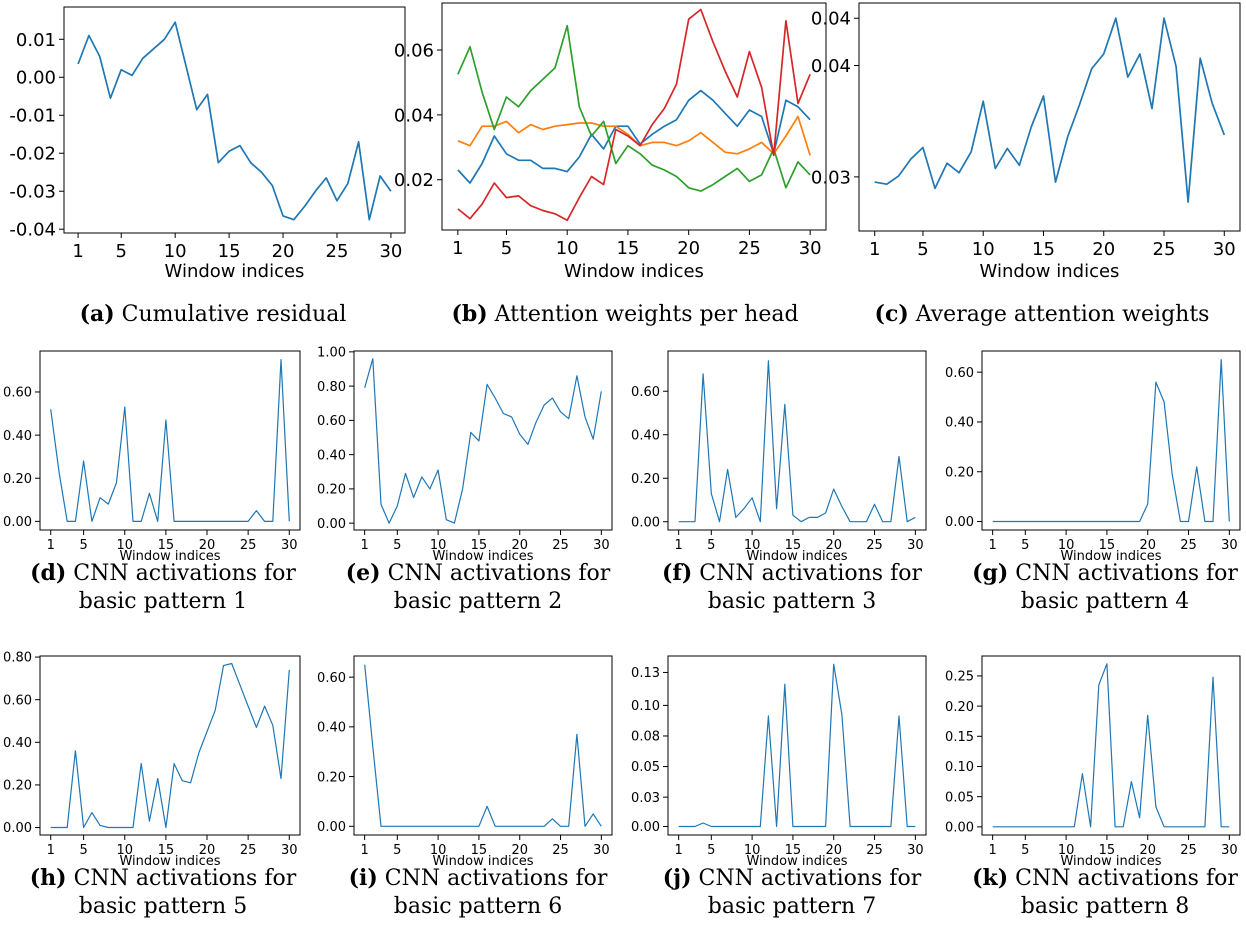 This screenshot has height=937, width=1246. Describe the element at coordinates (677, 878) in the screenshot. I see `caption-tag: (j)` at that location.